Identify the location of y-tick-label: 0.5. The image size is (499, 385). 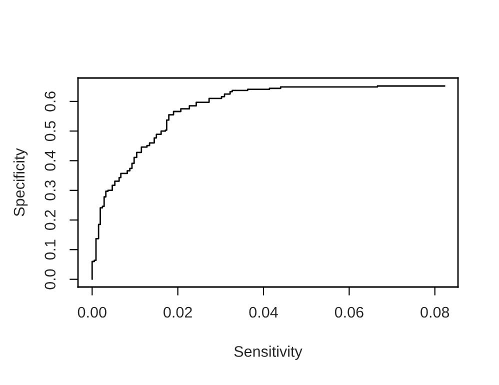
(50, 131).